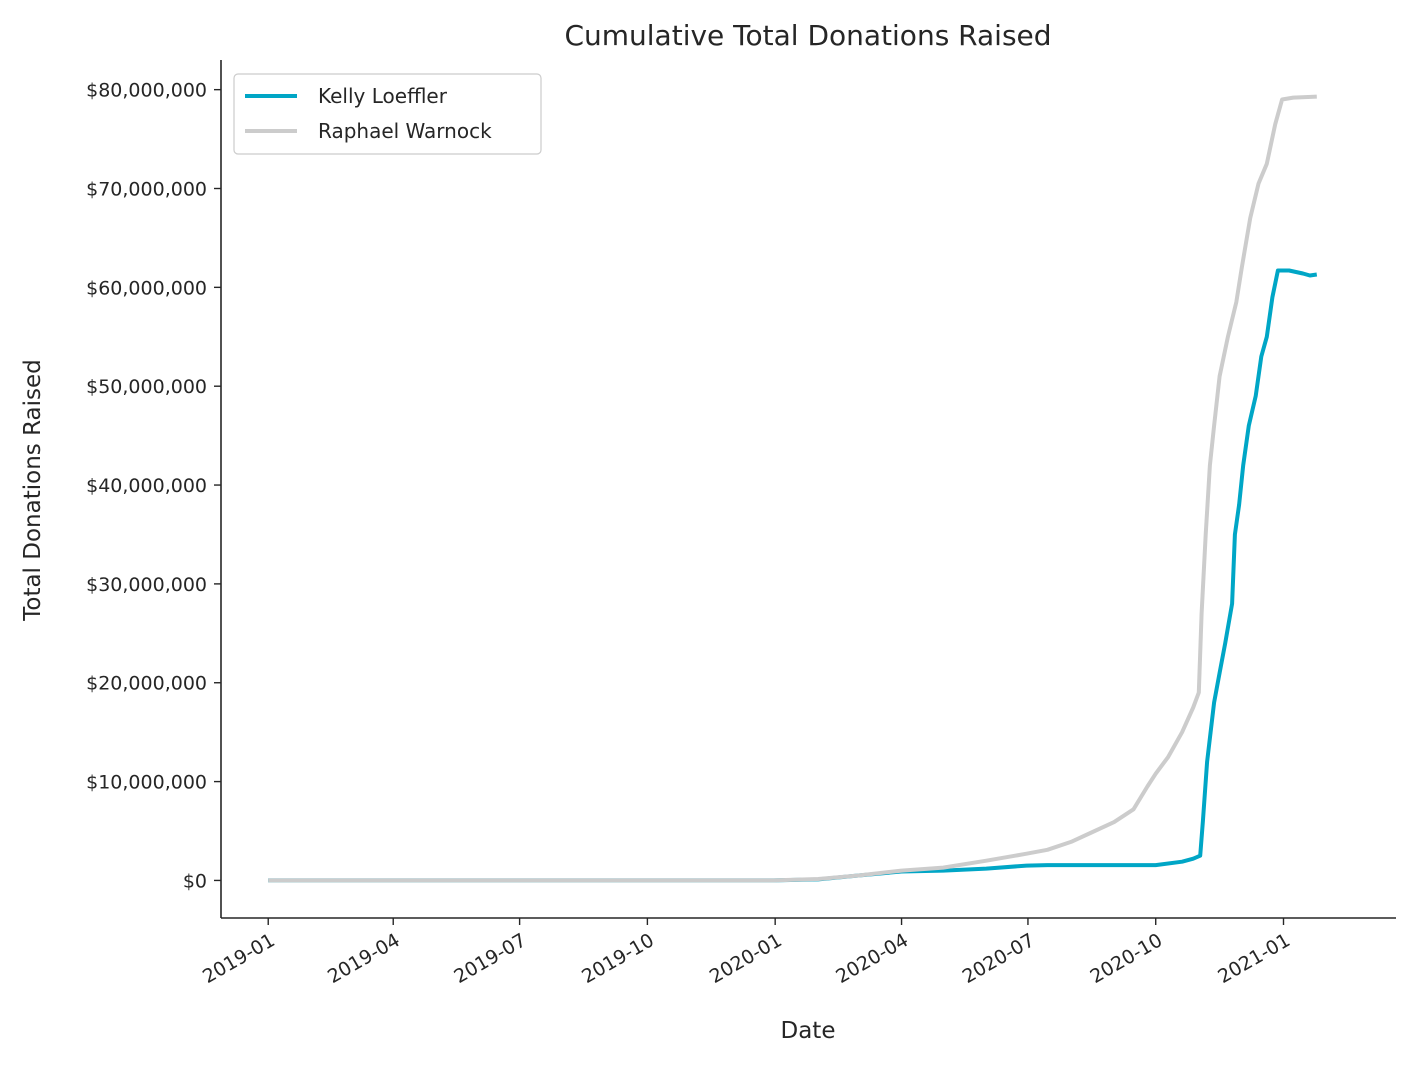 The image size is (1414, 1068). Describe the element at coordinates (146, 190) in the screenshot. I see `y-tick-label: $70,000,000` at that location.